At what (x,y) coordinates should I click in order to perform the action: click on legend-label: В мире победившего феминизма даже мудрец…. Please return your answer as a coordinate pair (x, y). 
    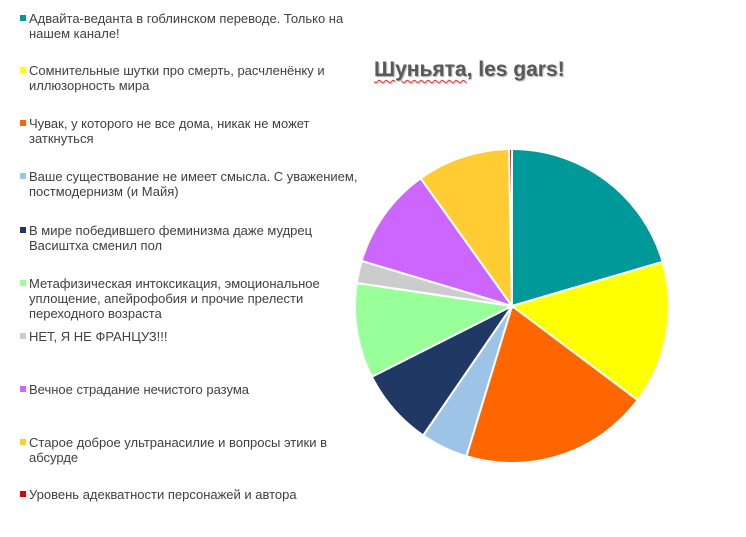
    Looking at the image, I should click on (171, 238).